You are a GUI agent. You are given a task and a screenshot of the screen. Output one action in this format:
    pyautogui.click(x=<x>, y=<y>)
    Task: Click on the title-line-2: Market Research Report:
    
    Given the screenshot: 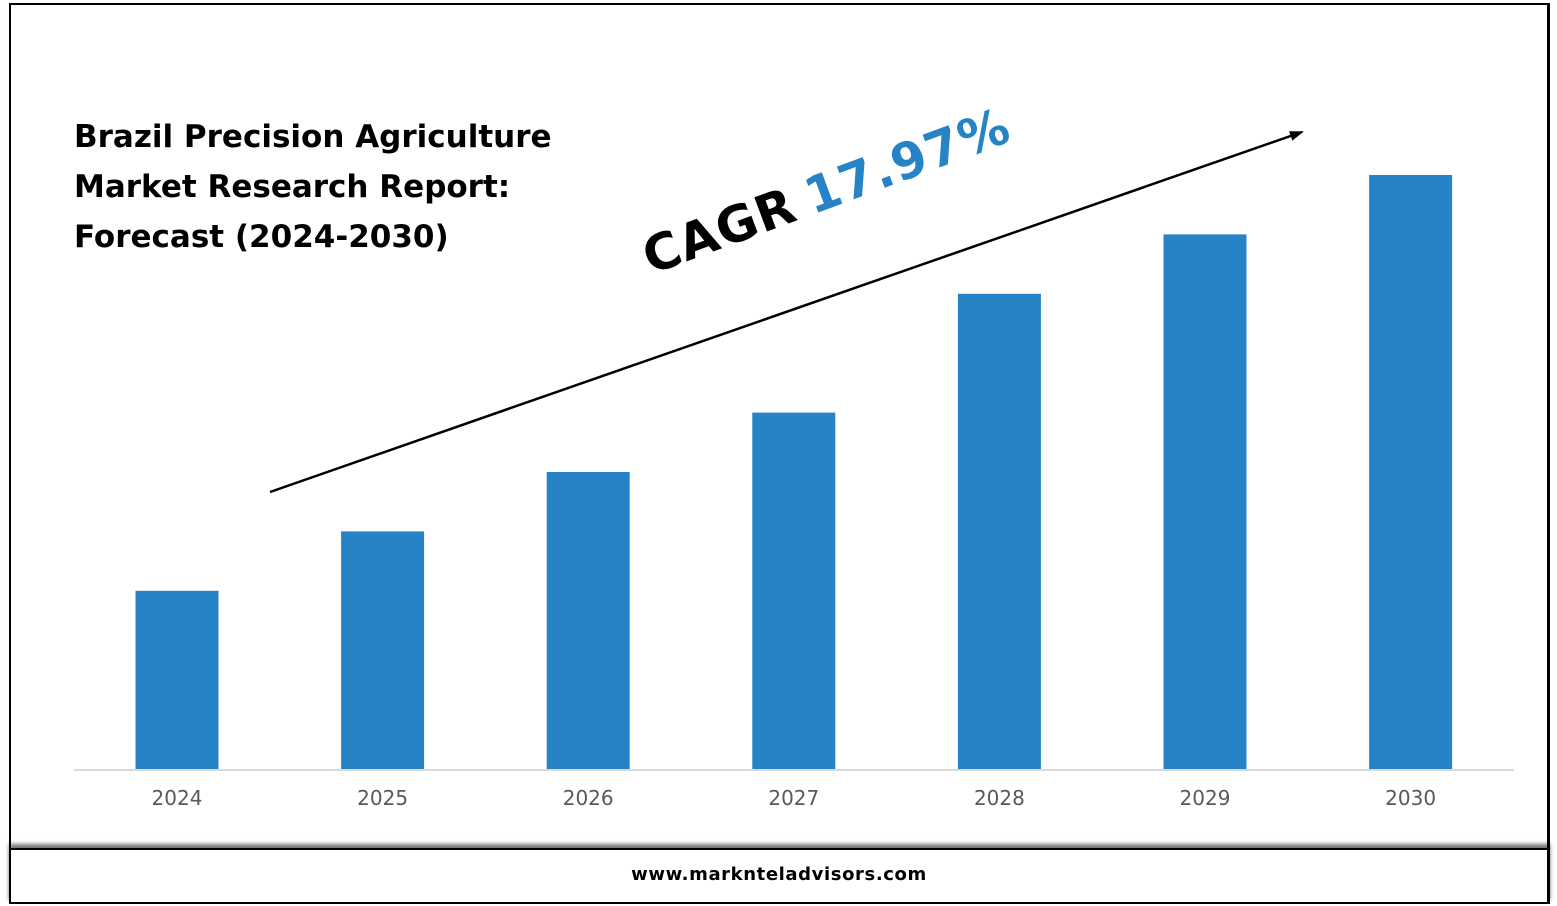 What is the action you would take?
    pyautogui.click(x=292, y=187)
    